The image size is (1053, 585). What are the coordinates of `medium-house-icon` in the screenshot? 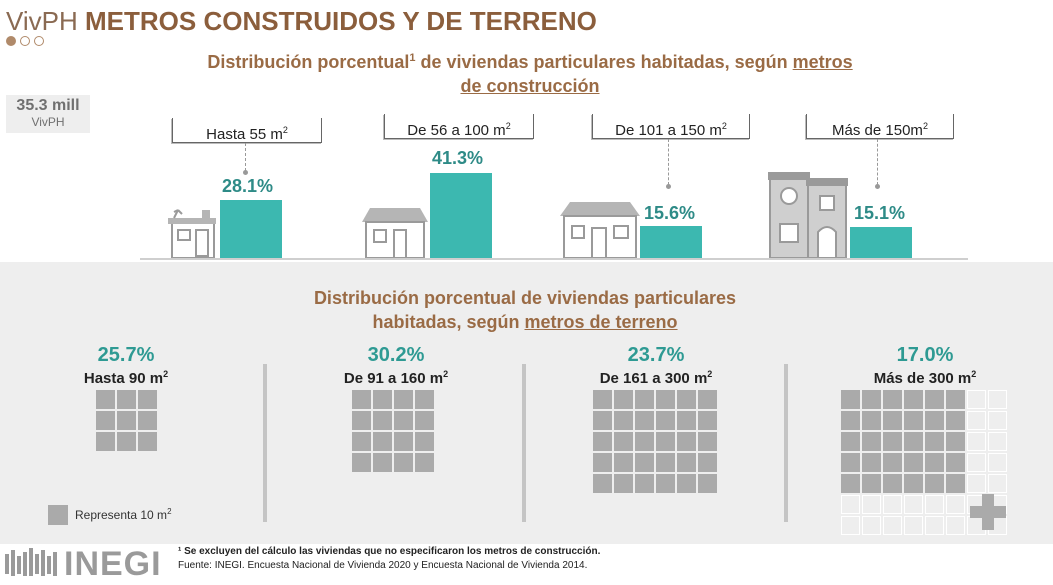 It's located at (395, 233).